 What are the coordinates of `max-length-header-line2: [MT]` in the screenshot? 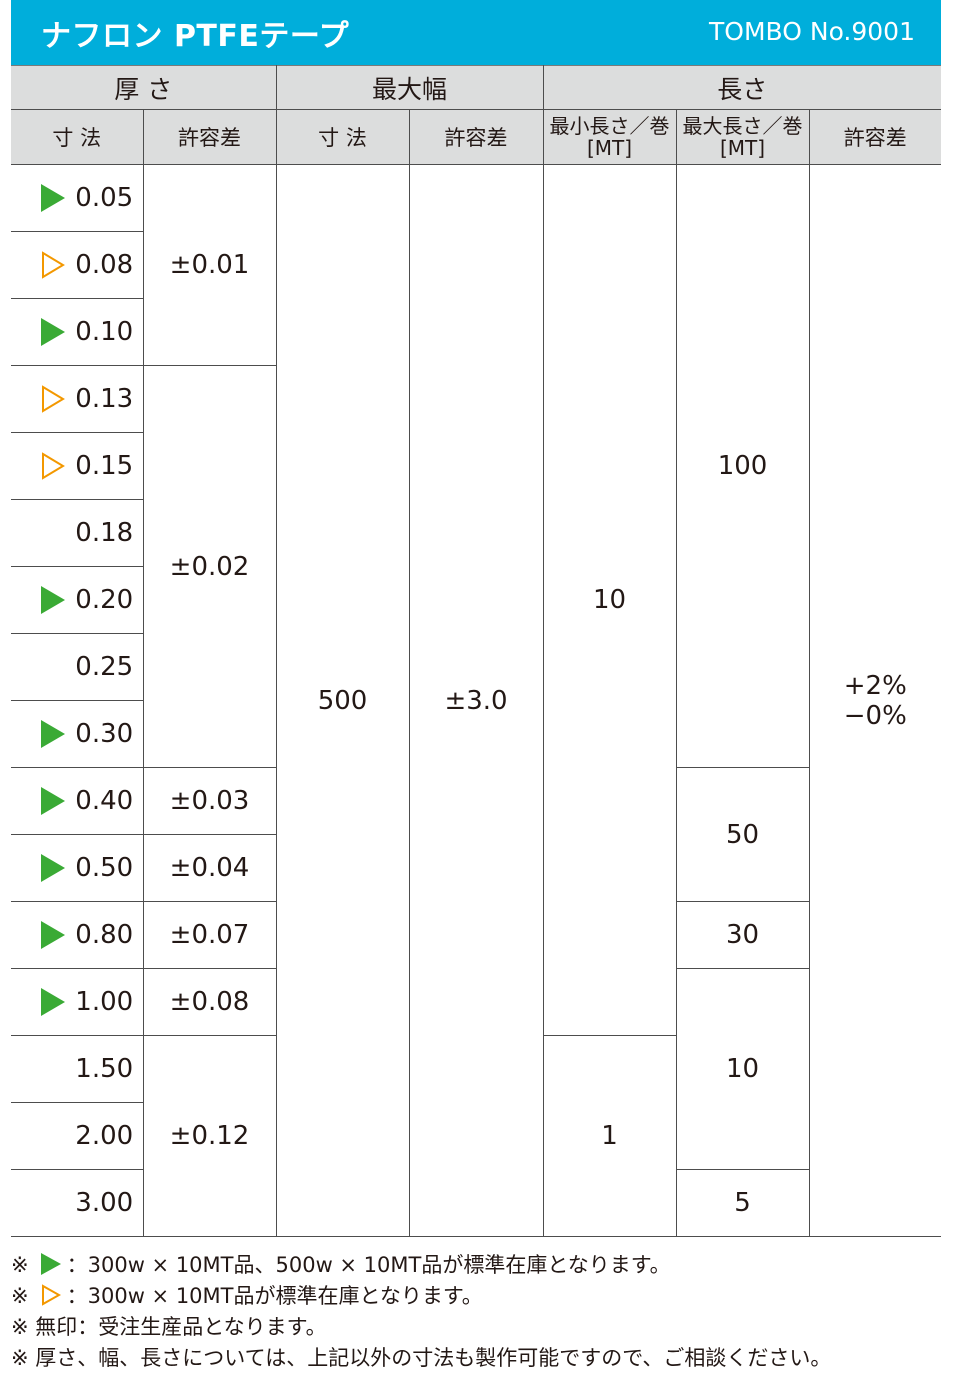 It's located at (742, 148).